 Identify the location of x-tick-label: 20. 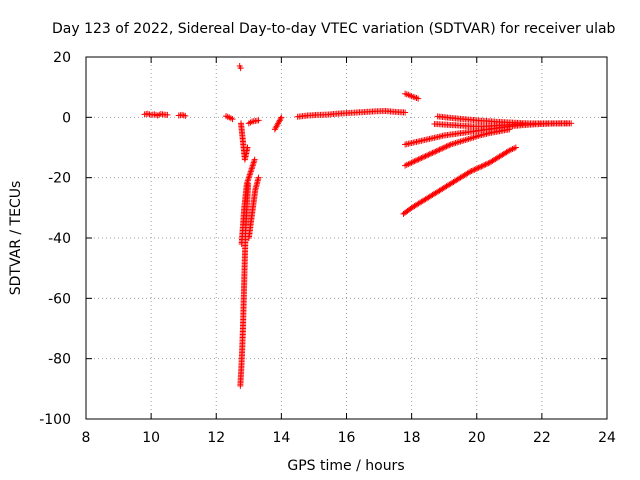
(477, 438).